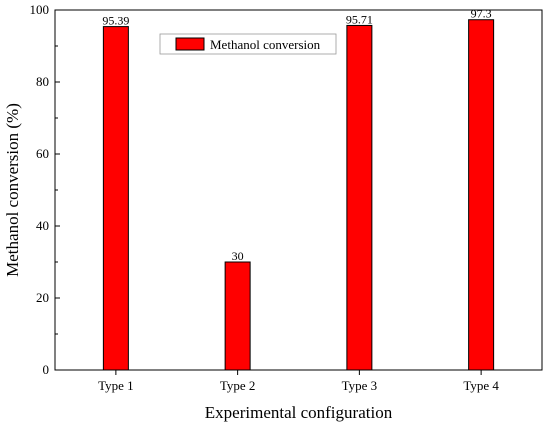  Describe the element at coordinates (42, 81) in the screenshot. I see `y-tick-label-80: 80` at that location.